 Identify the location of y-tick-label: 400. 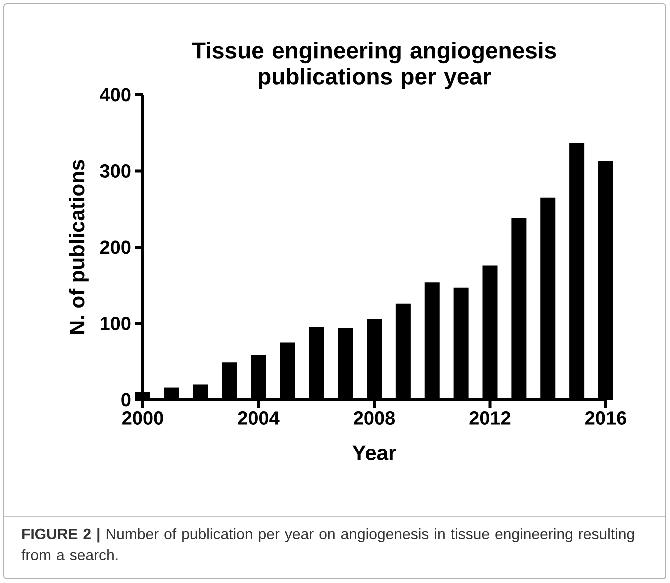
(115, 95).